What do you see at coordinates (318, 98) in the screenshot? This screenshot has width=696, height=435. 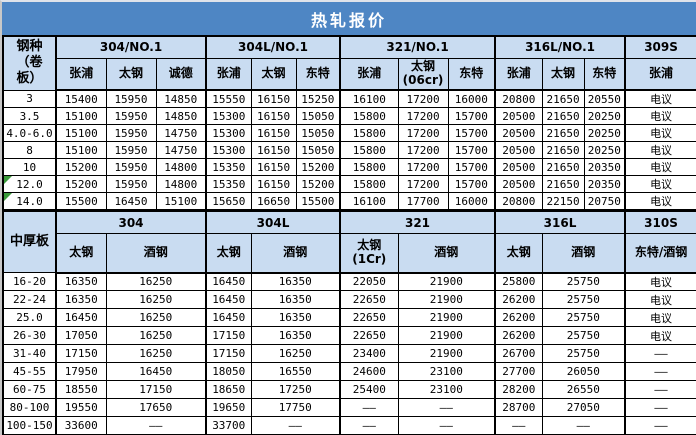 I see `price-cell: 15250` at bounding box center [318, 98].